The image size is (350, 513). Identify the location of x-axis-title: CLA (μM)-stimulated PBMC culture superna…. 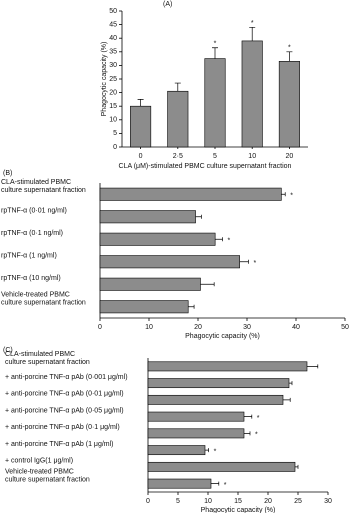
(205, 166).